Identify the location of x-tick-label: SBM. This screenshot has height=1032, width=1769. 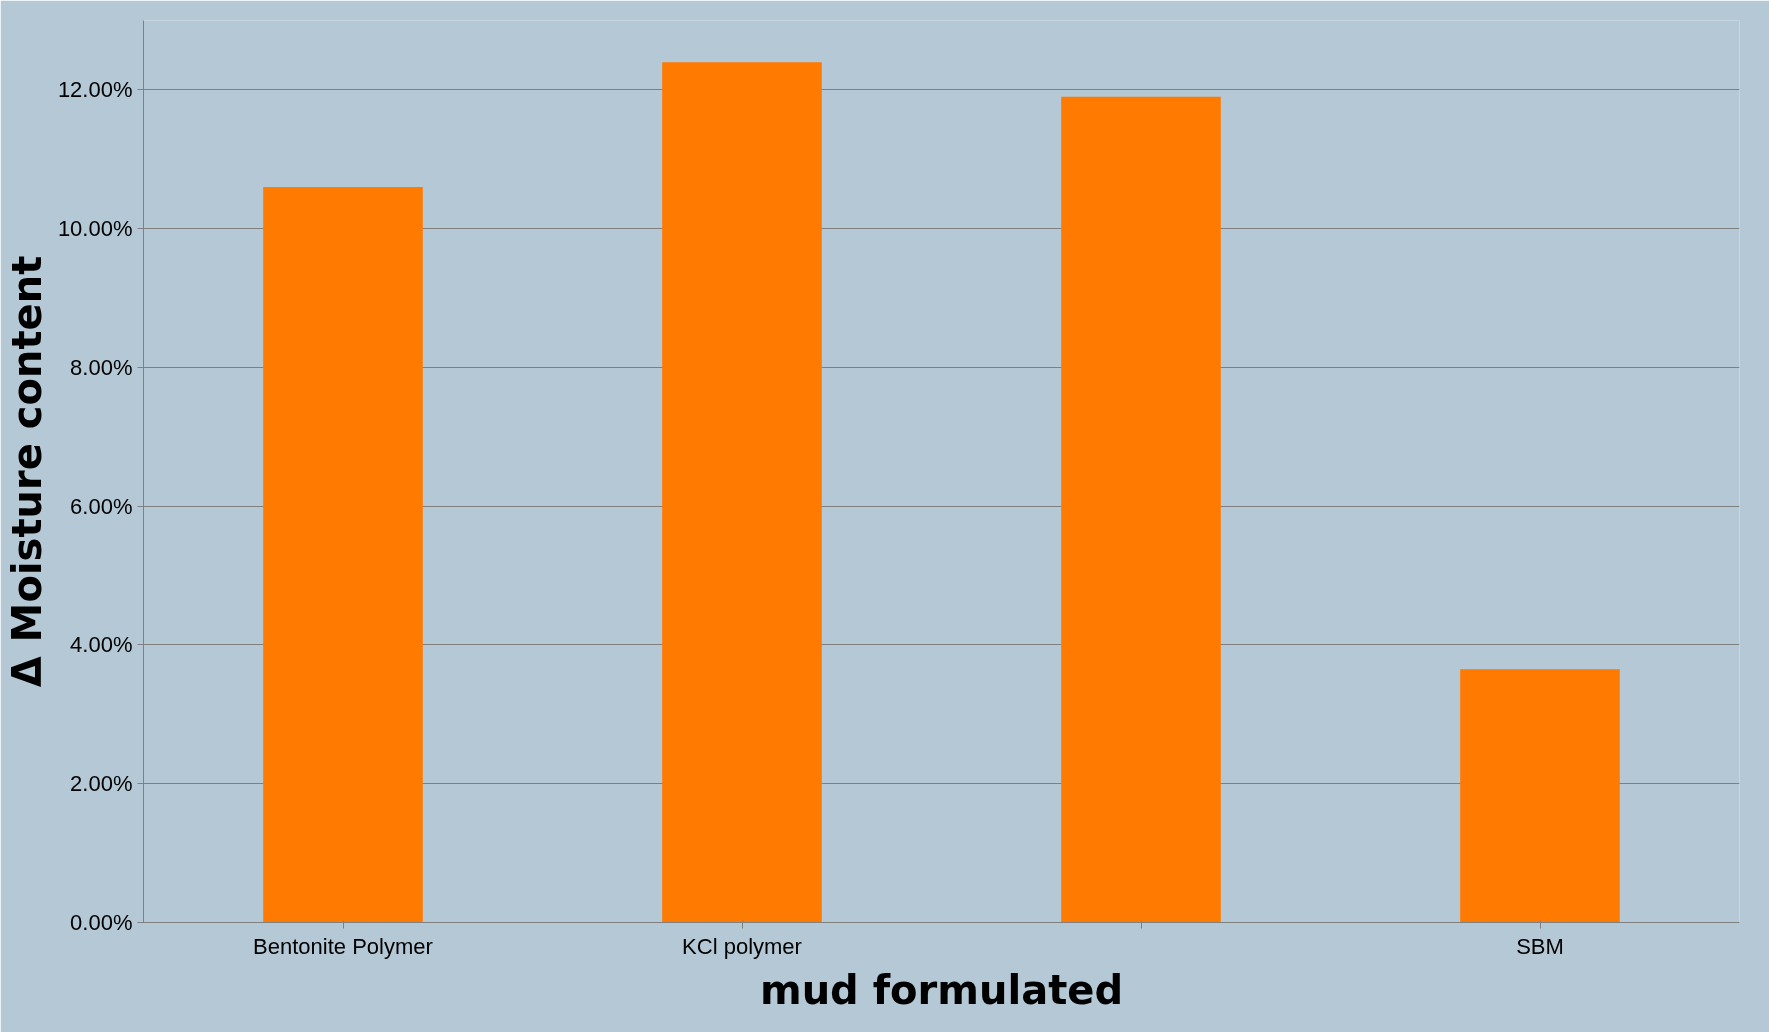
(1540, 946).